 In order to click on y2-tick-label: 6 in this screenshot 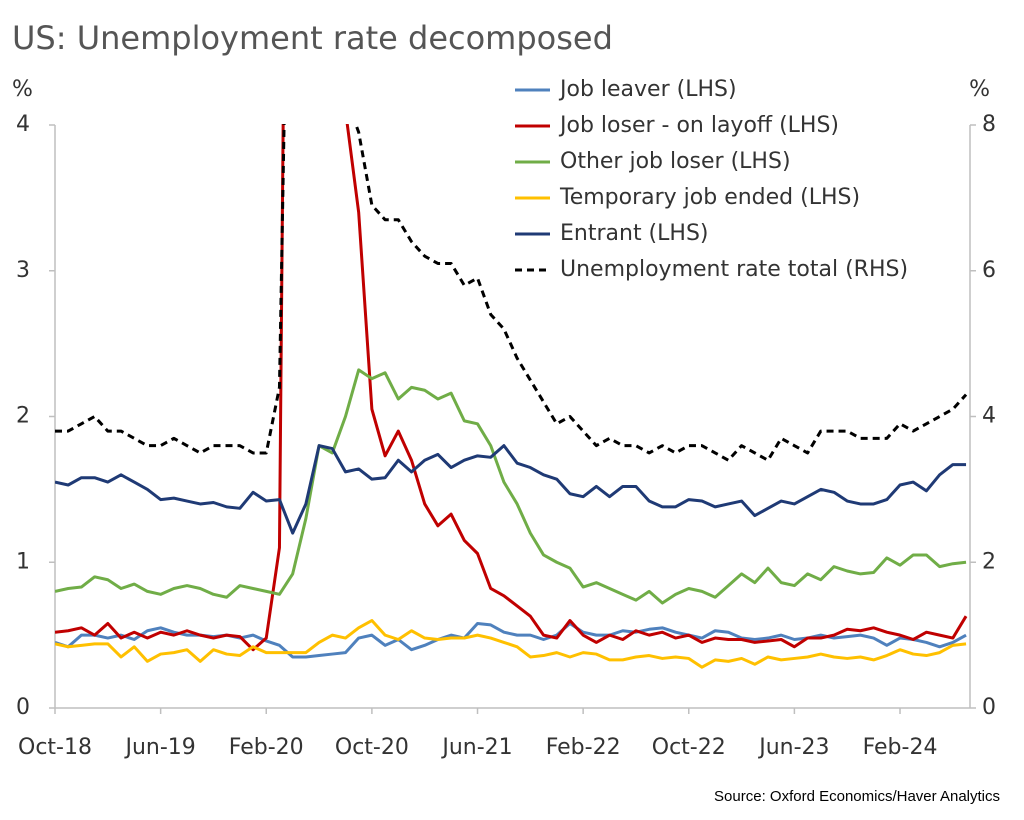, I will do `click(989, 270)`.